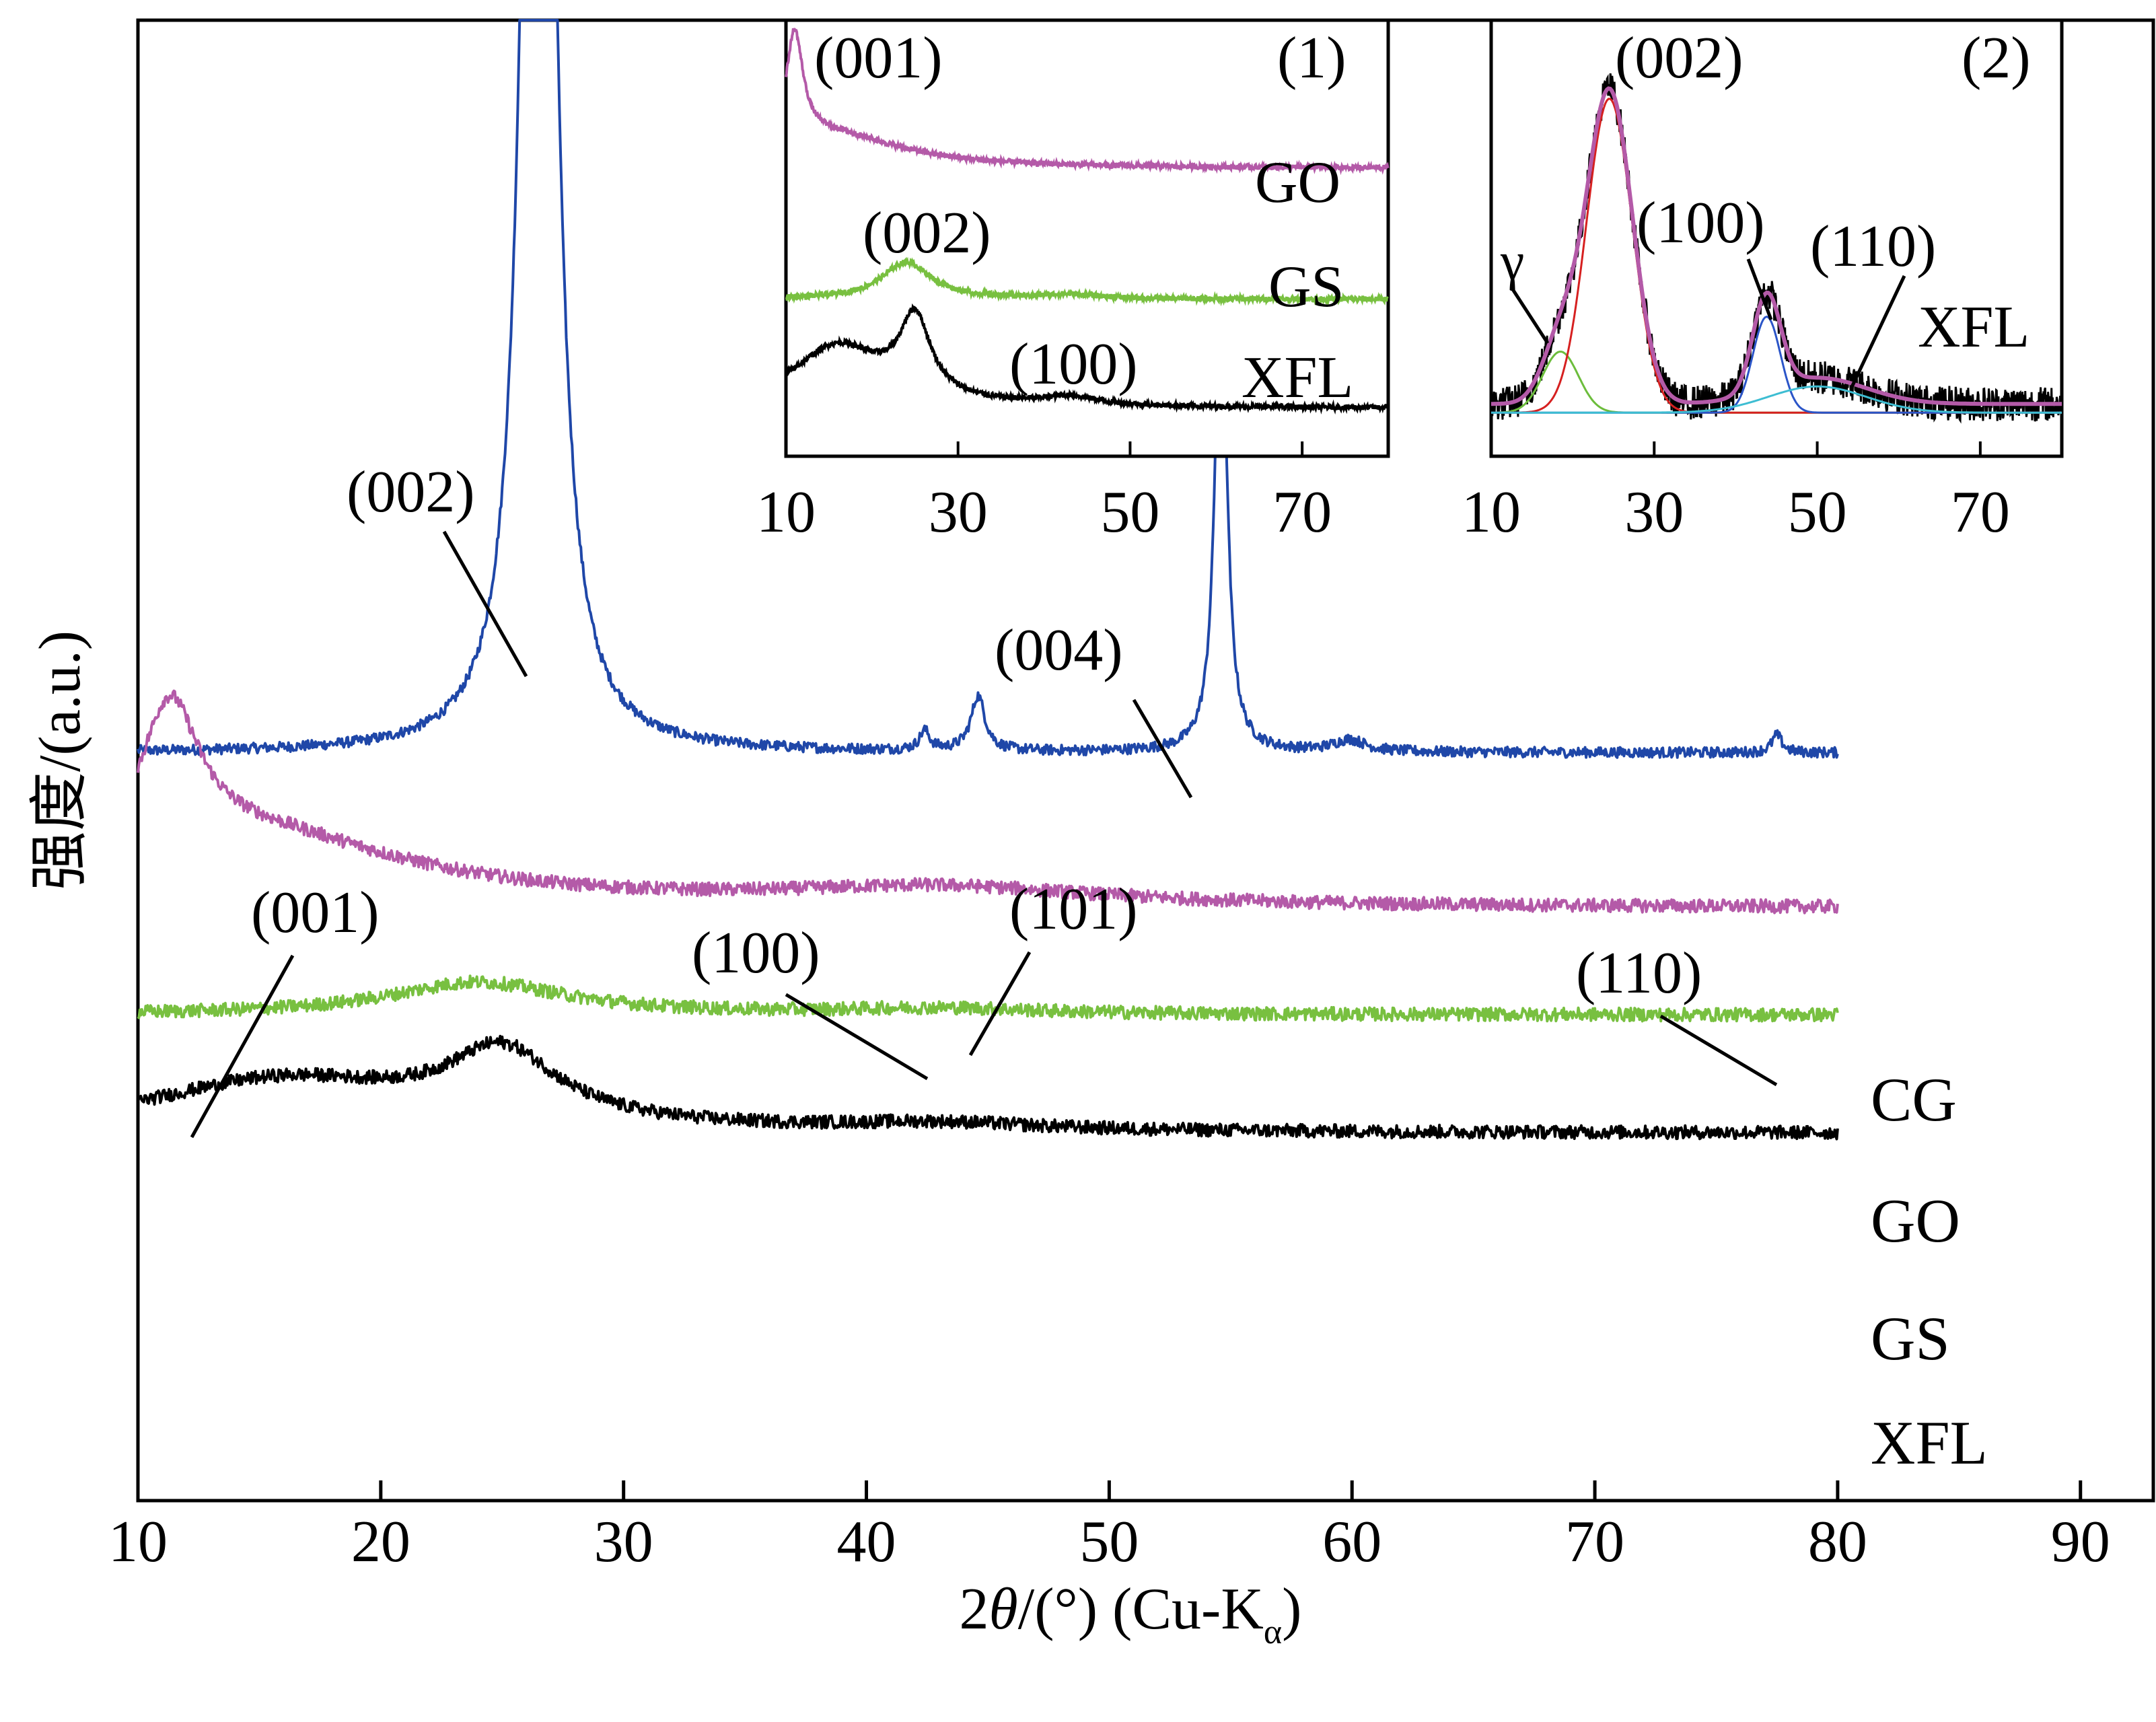 The width and height of the screenshot is (2156, 1722). I want to click on series-line-go, so click(988, 801).